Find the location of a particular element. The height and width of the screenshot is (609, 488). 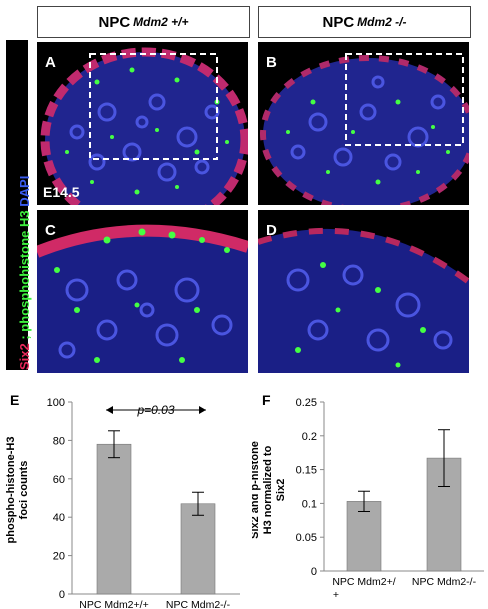

chart-e-ylabel: phospho-histone-H3foci counts is located at coordinates (17, 490).